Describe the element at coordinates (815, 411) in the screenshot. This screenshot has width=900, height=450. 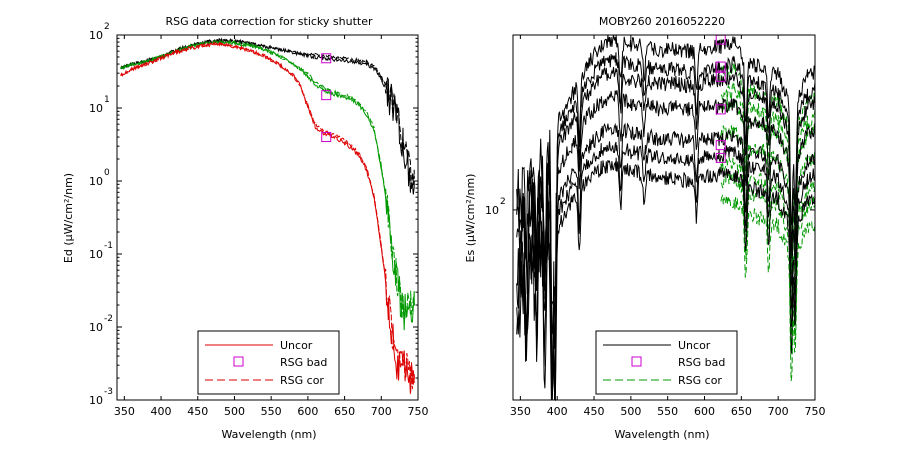
I see `right-x-tick-label-750: 750` at that location.